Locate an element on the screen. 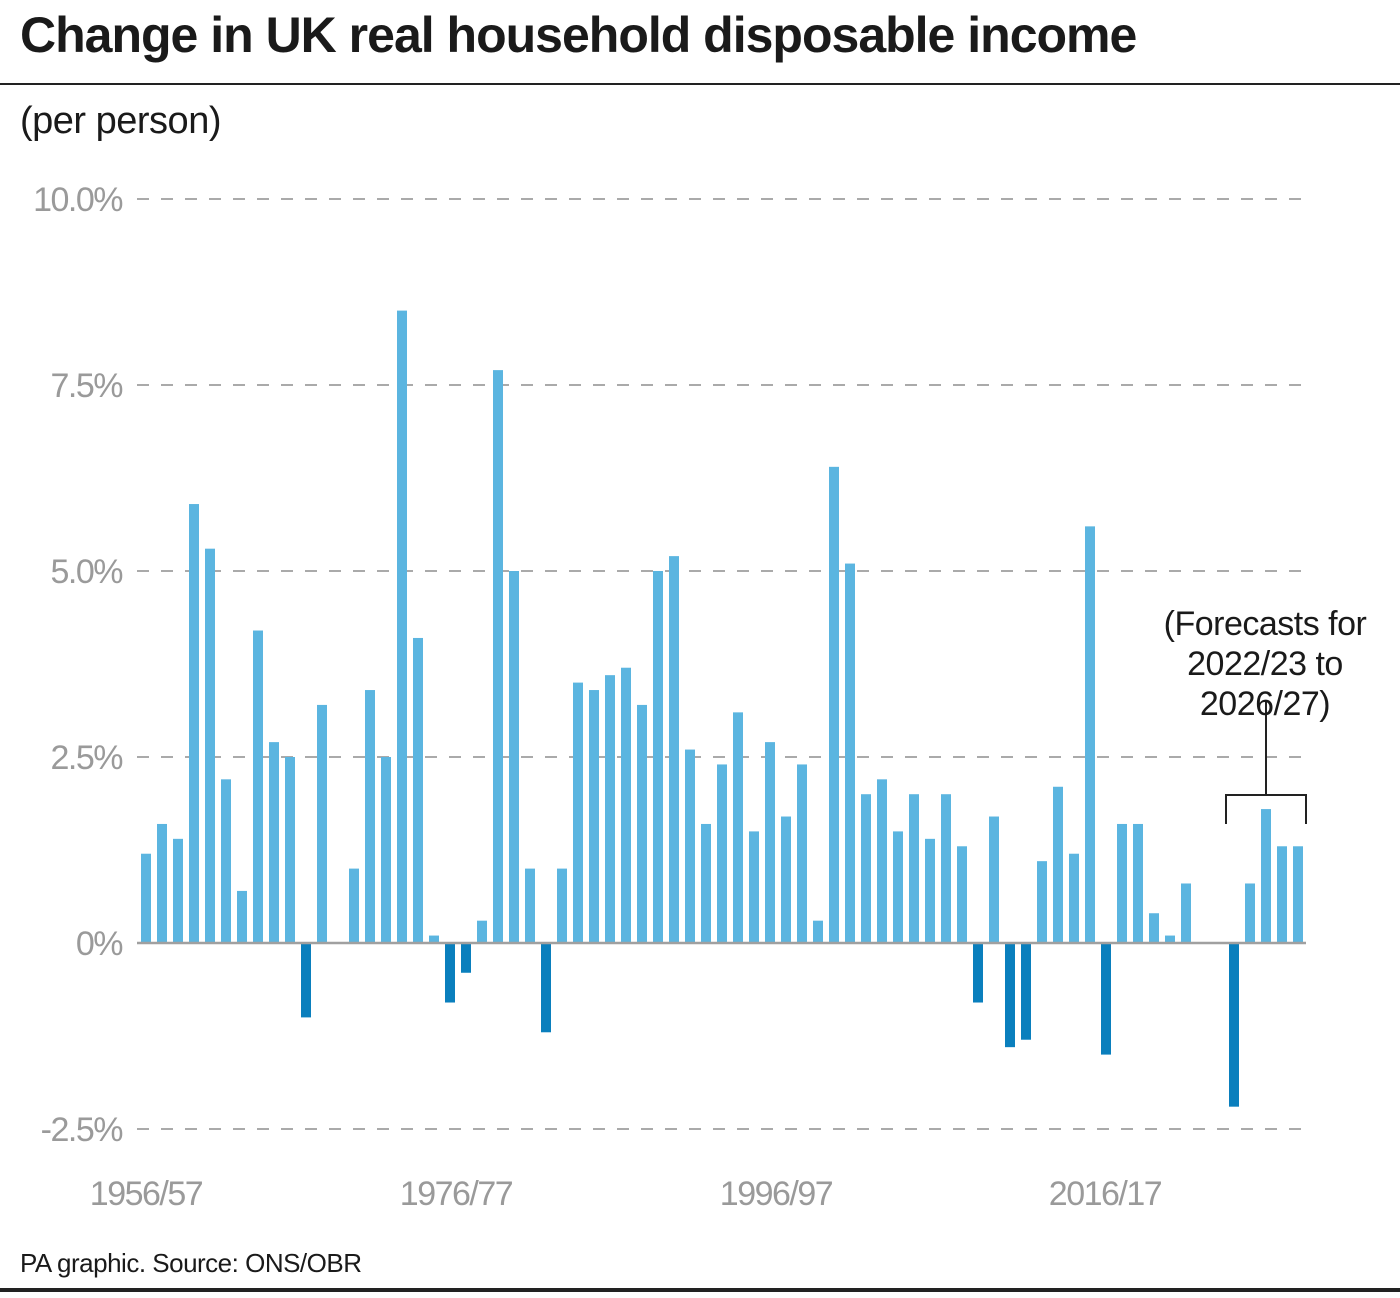 Image resolution: width=1400 pixels, height=1298 pixels. forecast-bracket is located at coordinates (1266, 762).